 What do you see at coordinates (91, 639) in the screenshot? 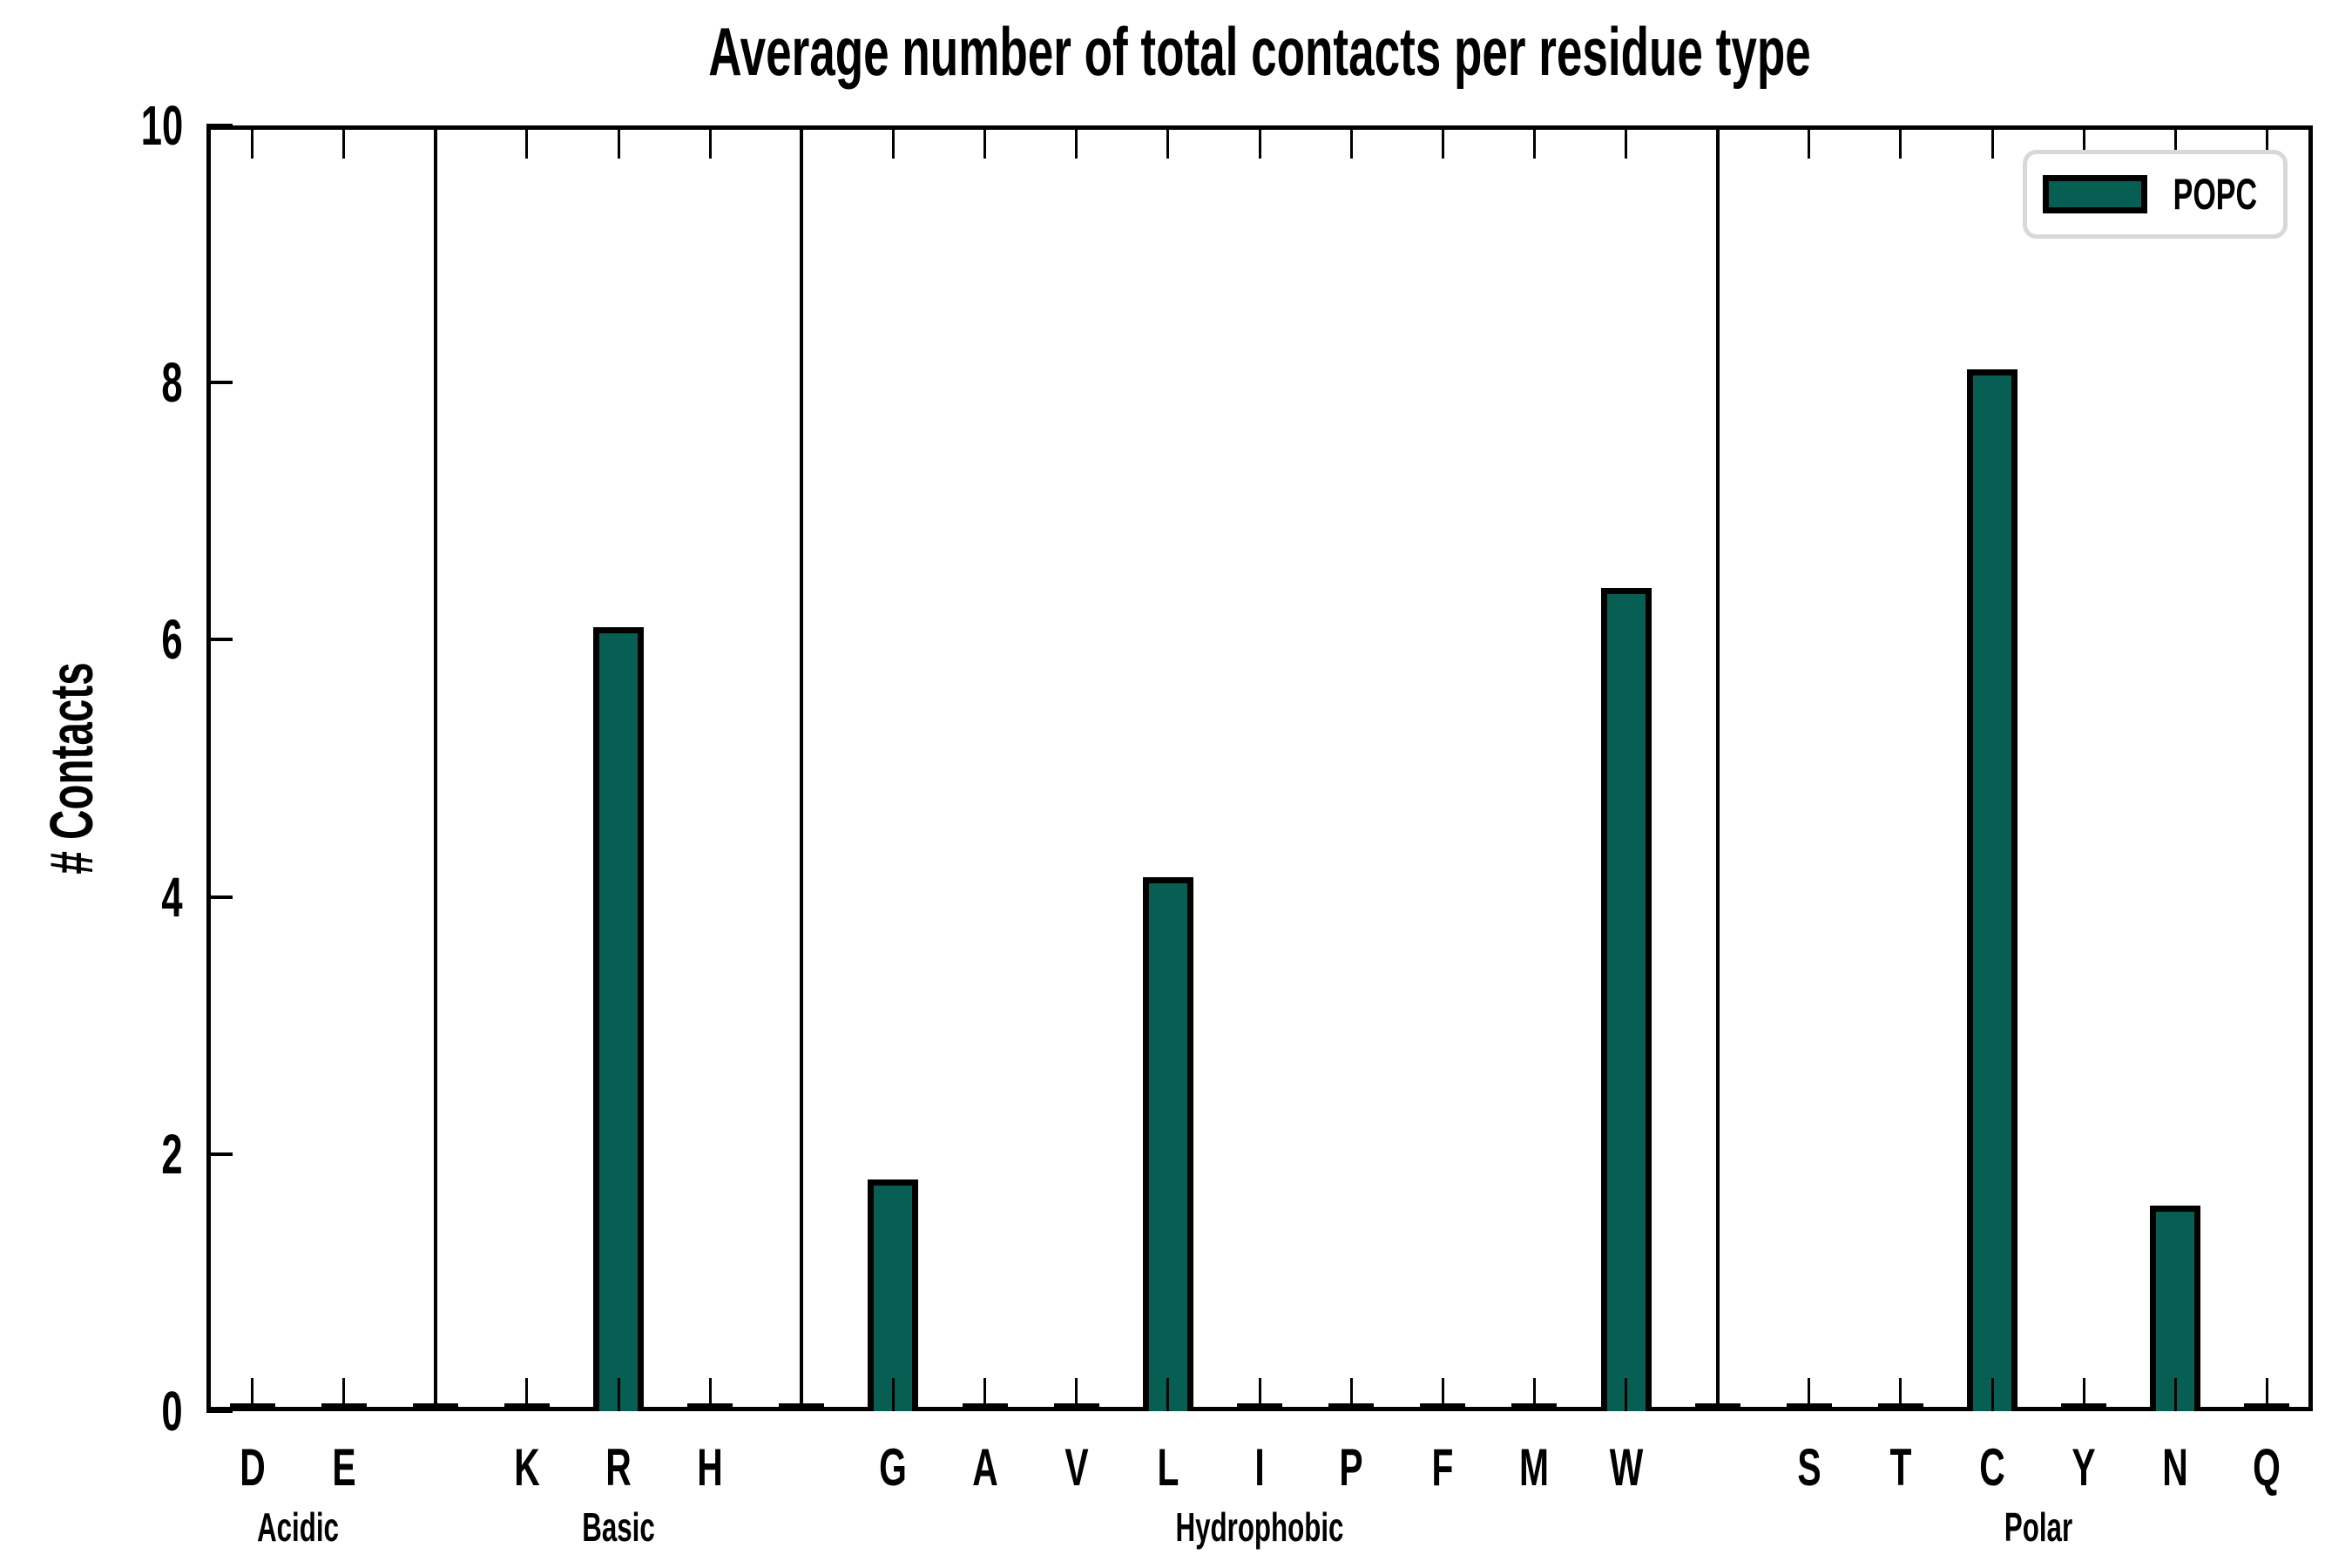
I see `y-tick-label-6: 6` at bounding box center [91, 639].